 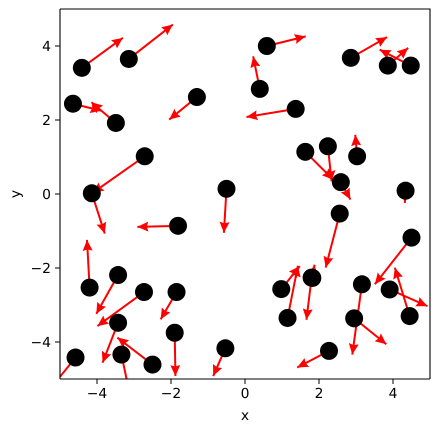 What do you see at coordinates (245, 394) in the screenshot?
I see `x-tick-label: 0` at bounding box center [245, 394].